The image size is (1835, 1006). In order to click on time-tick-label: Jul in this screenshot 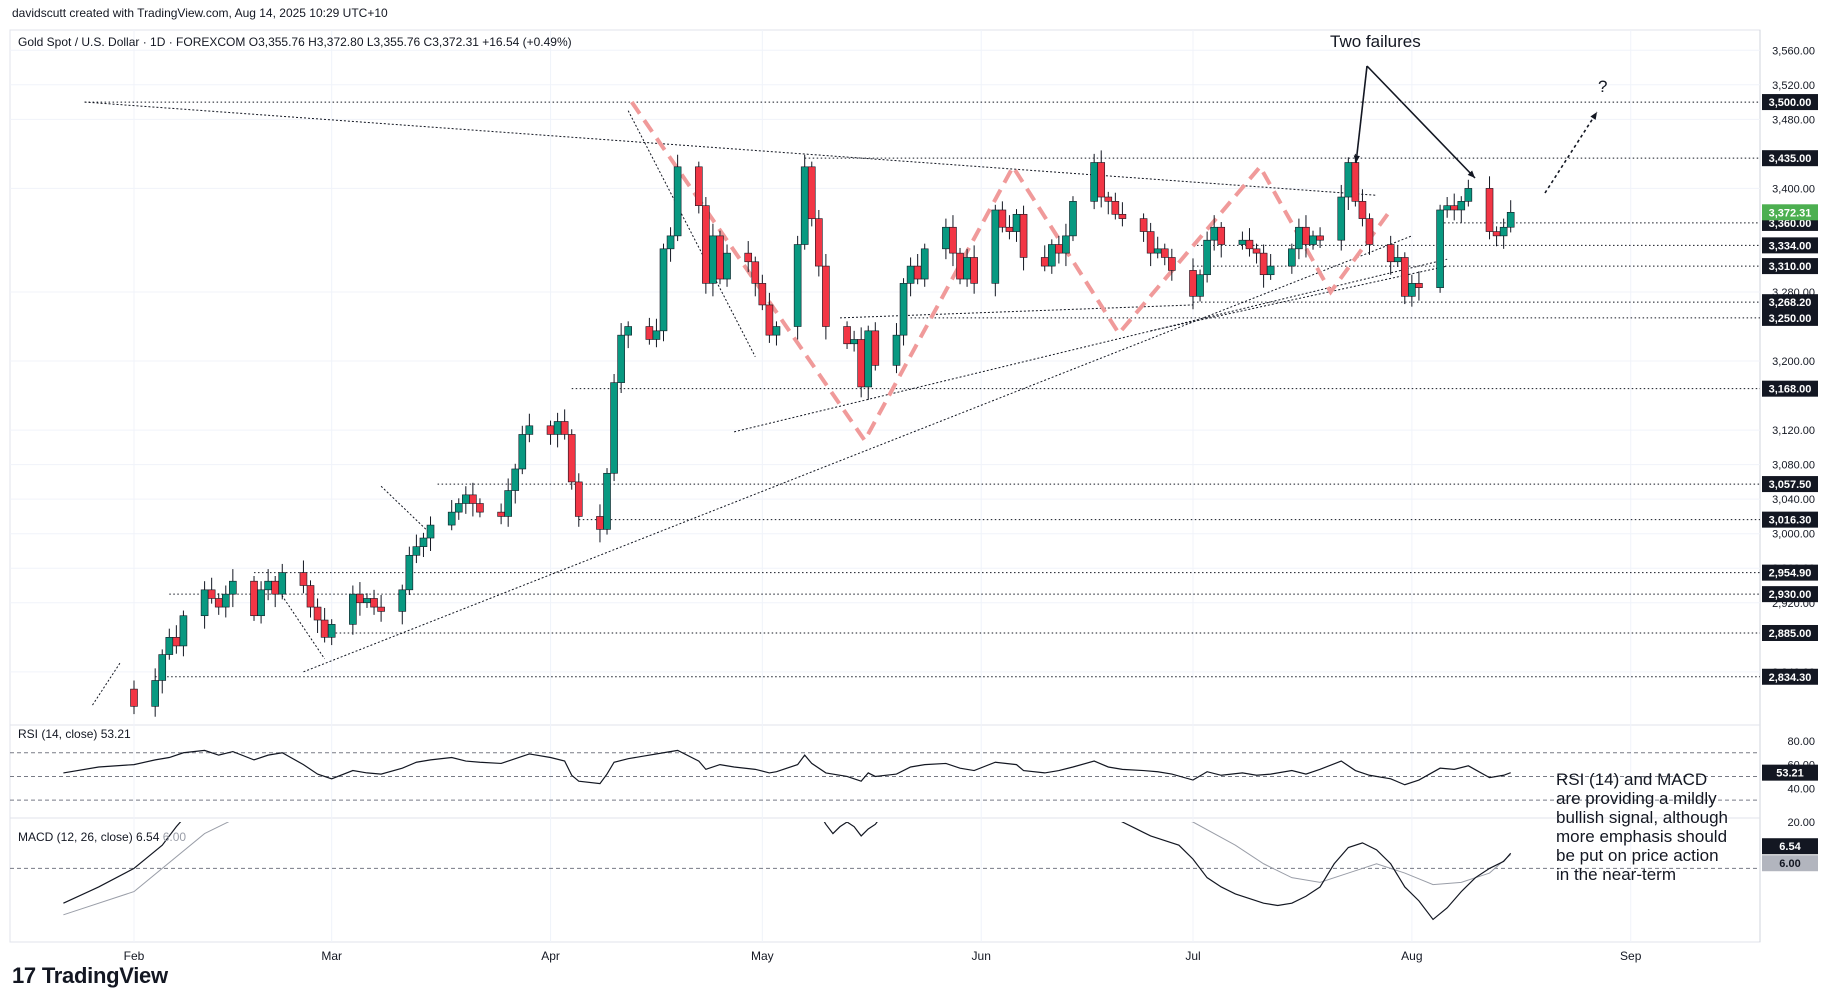, I will do `click(1192, 956)`.